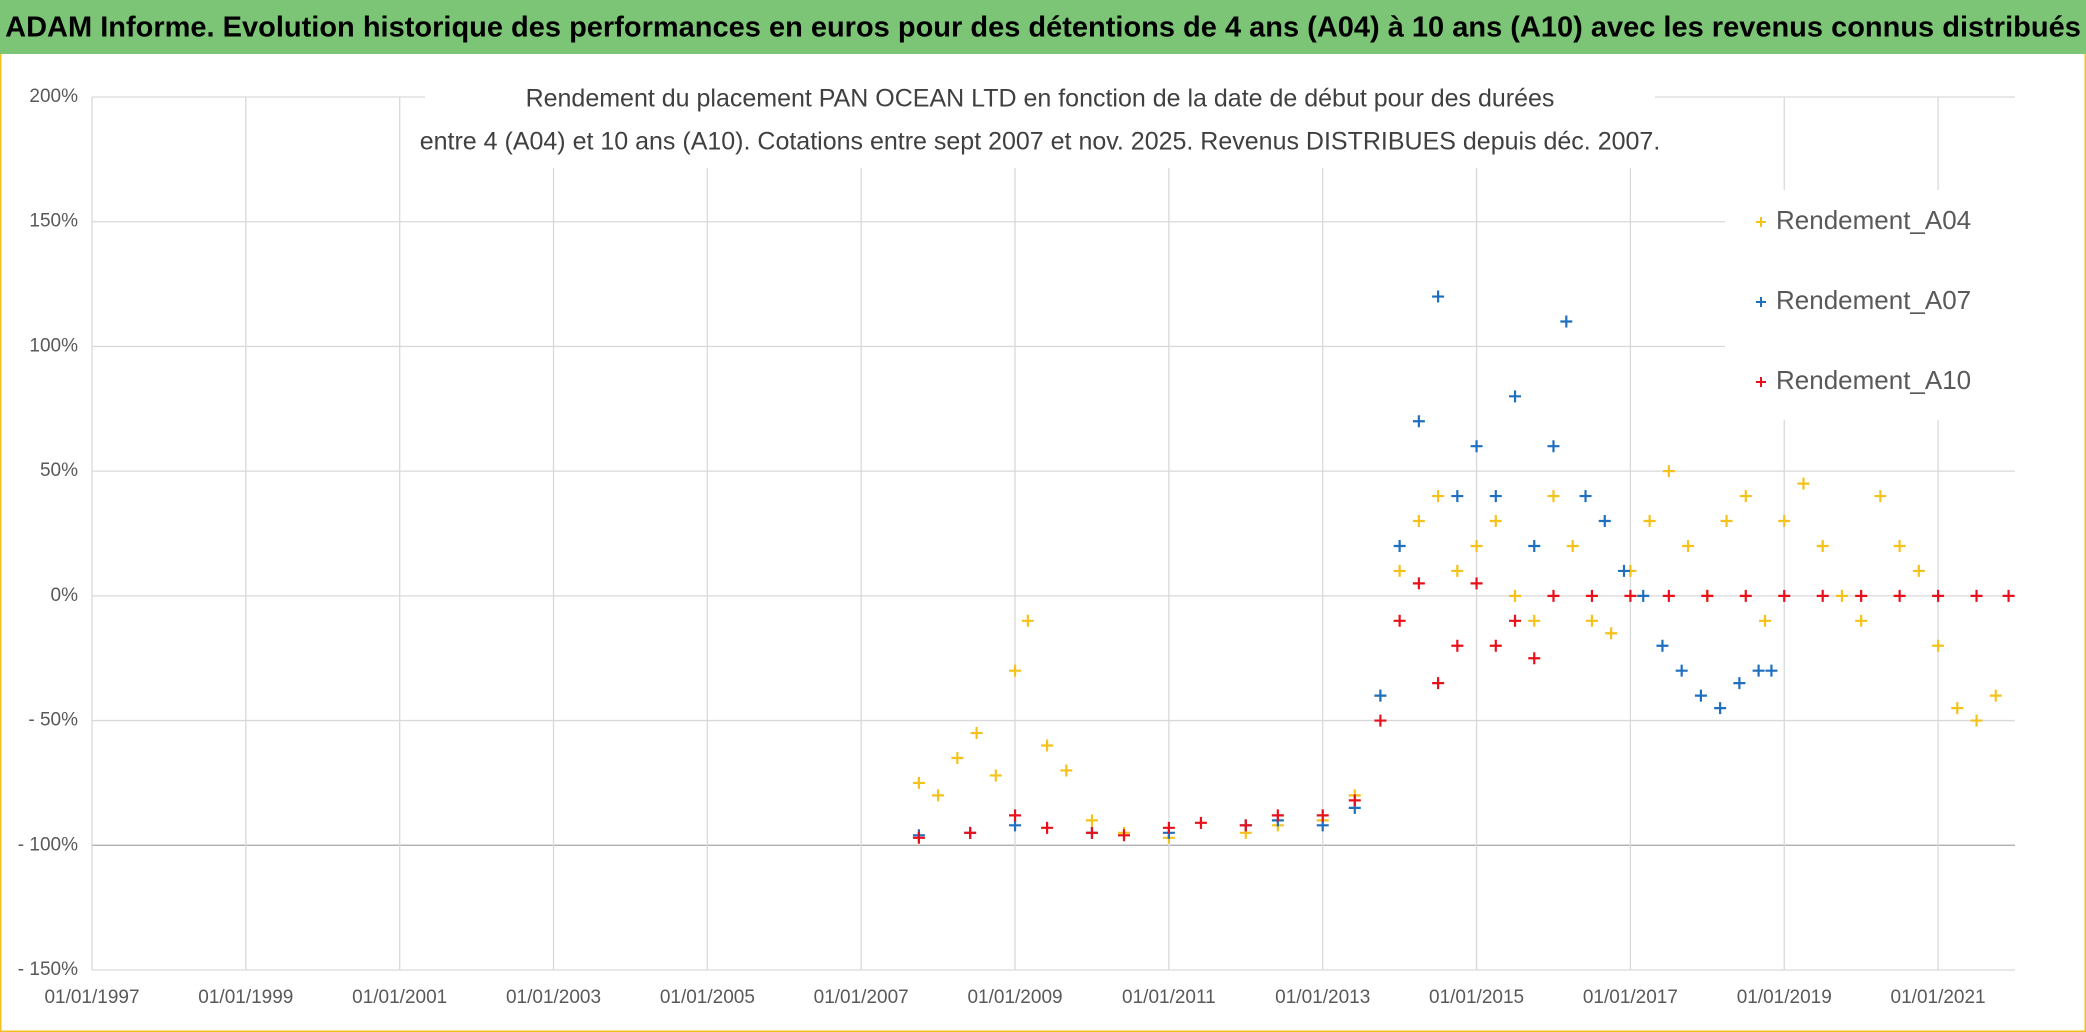  Describe the element at coordinates (1043, 27) in the screenshot. I see `banner` at that location.